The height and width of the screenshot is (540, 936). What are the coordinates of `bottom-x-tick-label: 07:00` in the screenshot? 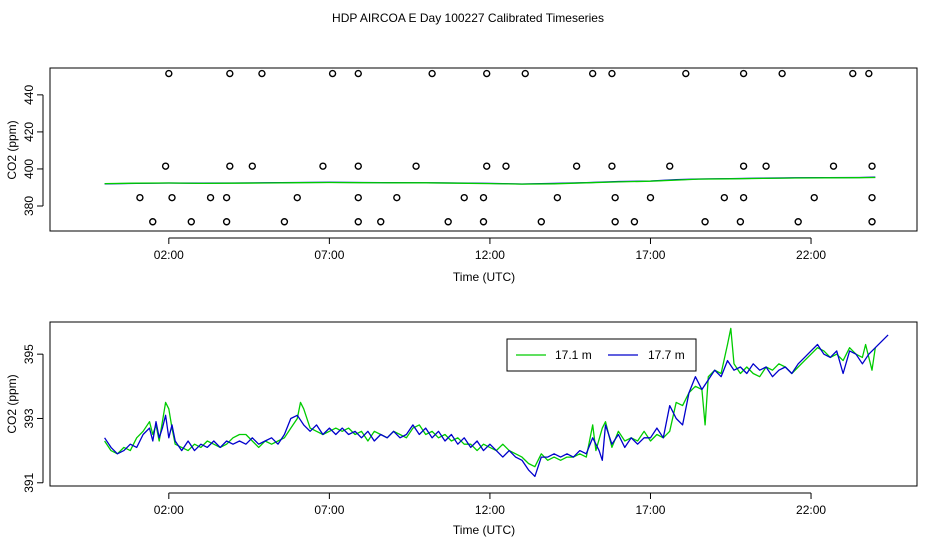 It's located at (329, 510).